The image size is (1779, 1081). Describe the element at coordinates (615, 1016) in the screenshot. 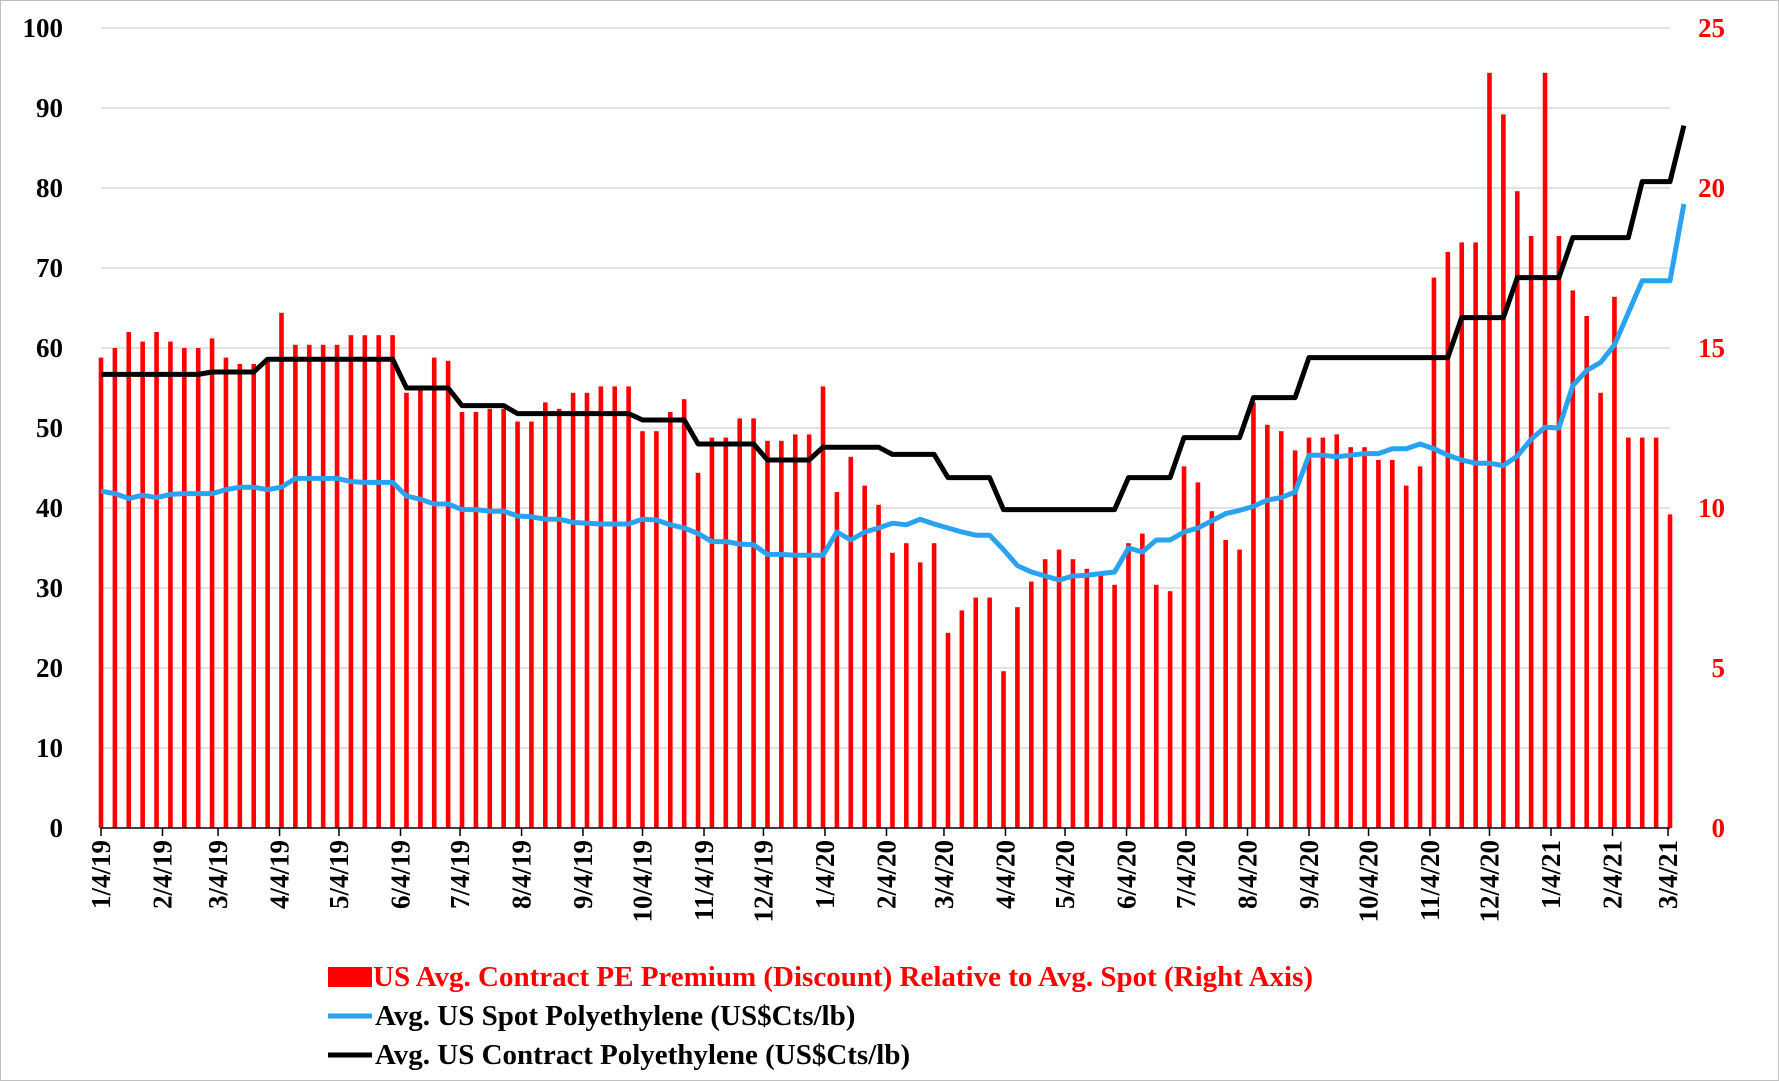

I see `legend-label-spot: Avg. US Spot Polyethylene (US$Cts/lb)` at that location.